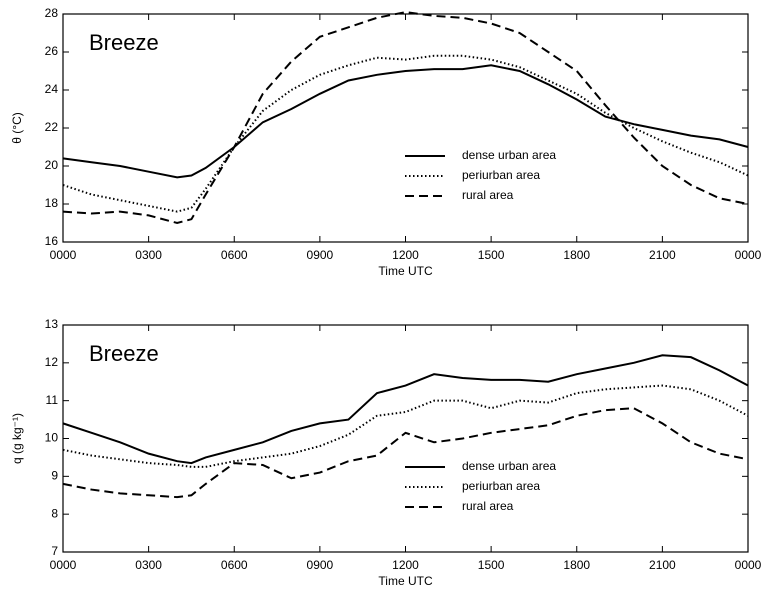  What do you see at coordinates (52, 324) in the screenshot?
I see `y-tick-label: 13` at bounding box center [52, 324].